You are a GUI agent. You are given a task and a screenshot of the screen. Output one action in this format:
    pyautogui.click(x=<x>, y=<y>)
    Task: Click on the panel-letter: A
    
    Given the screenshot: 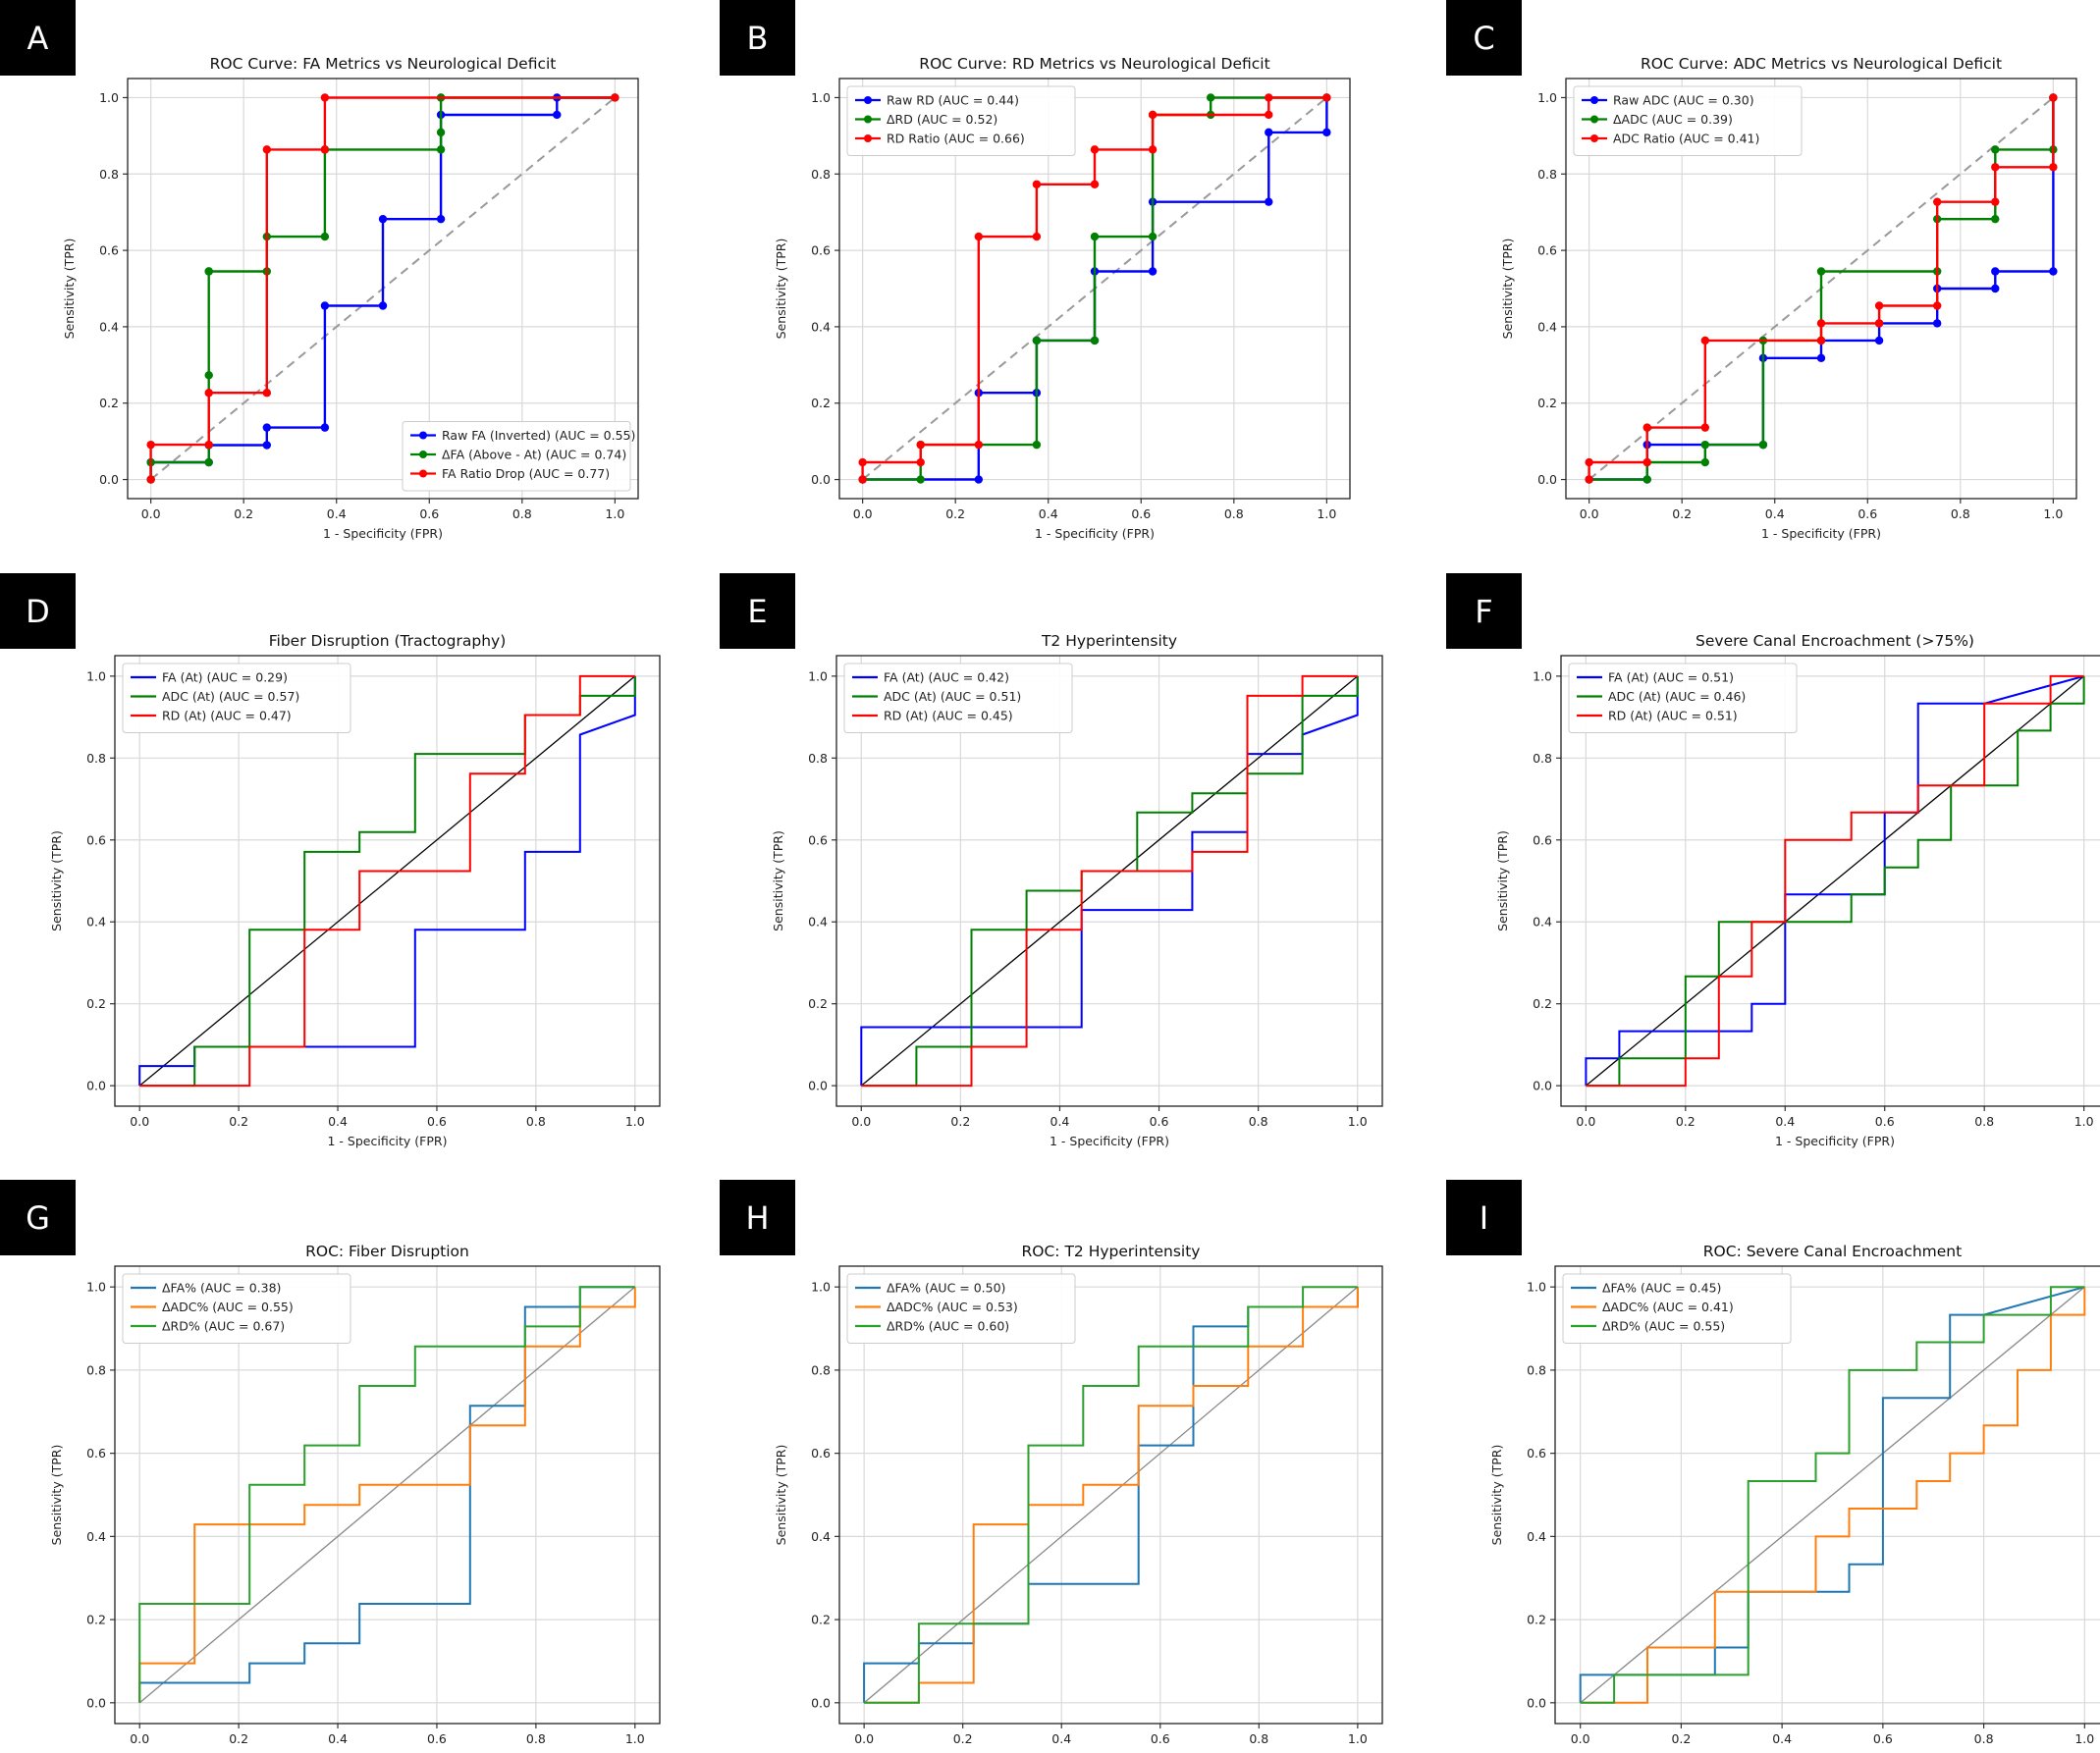 What is the action you would take?
    pyautogui.click(x=38, y=38)
    